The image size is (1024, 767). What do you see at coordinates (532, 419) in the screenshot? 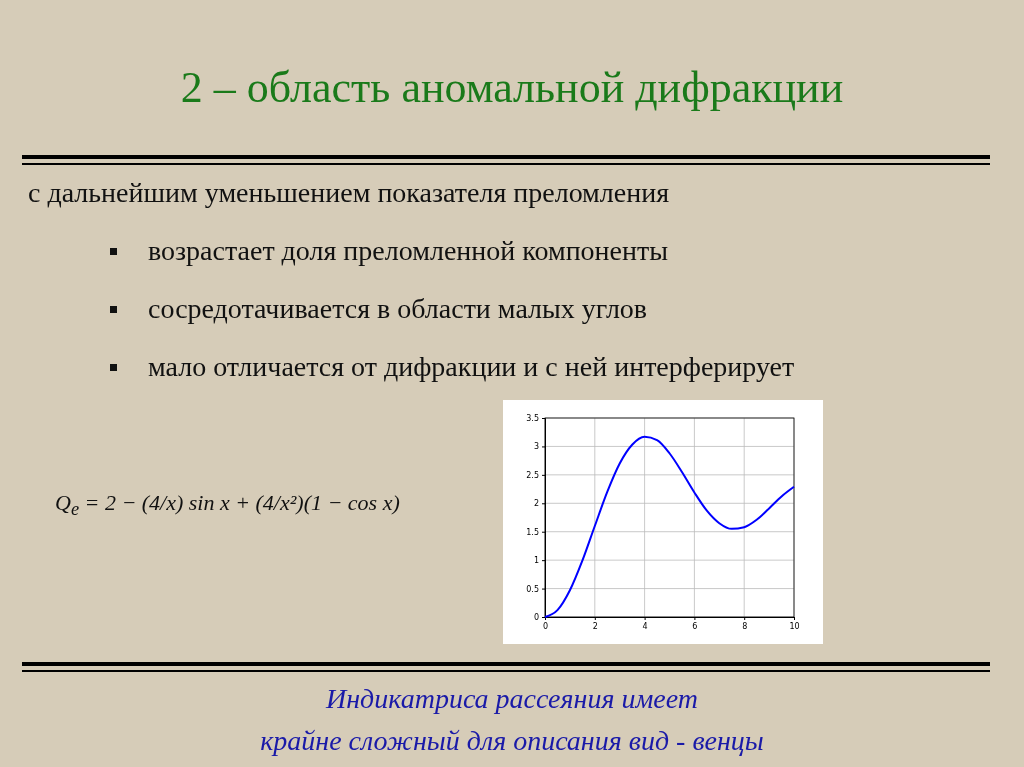
I see `y-tick-label: 3.5` at bounding box center [532, 419].